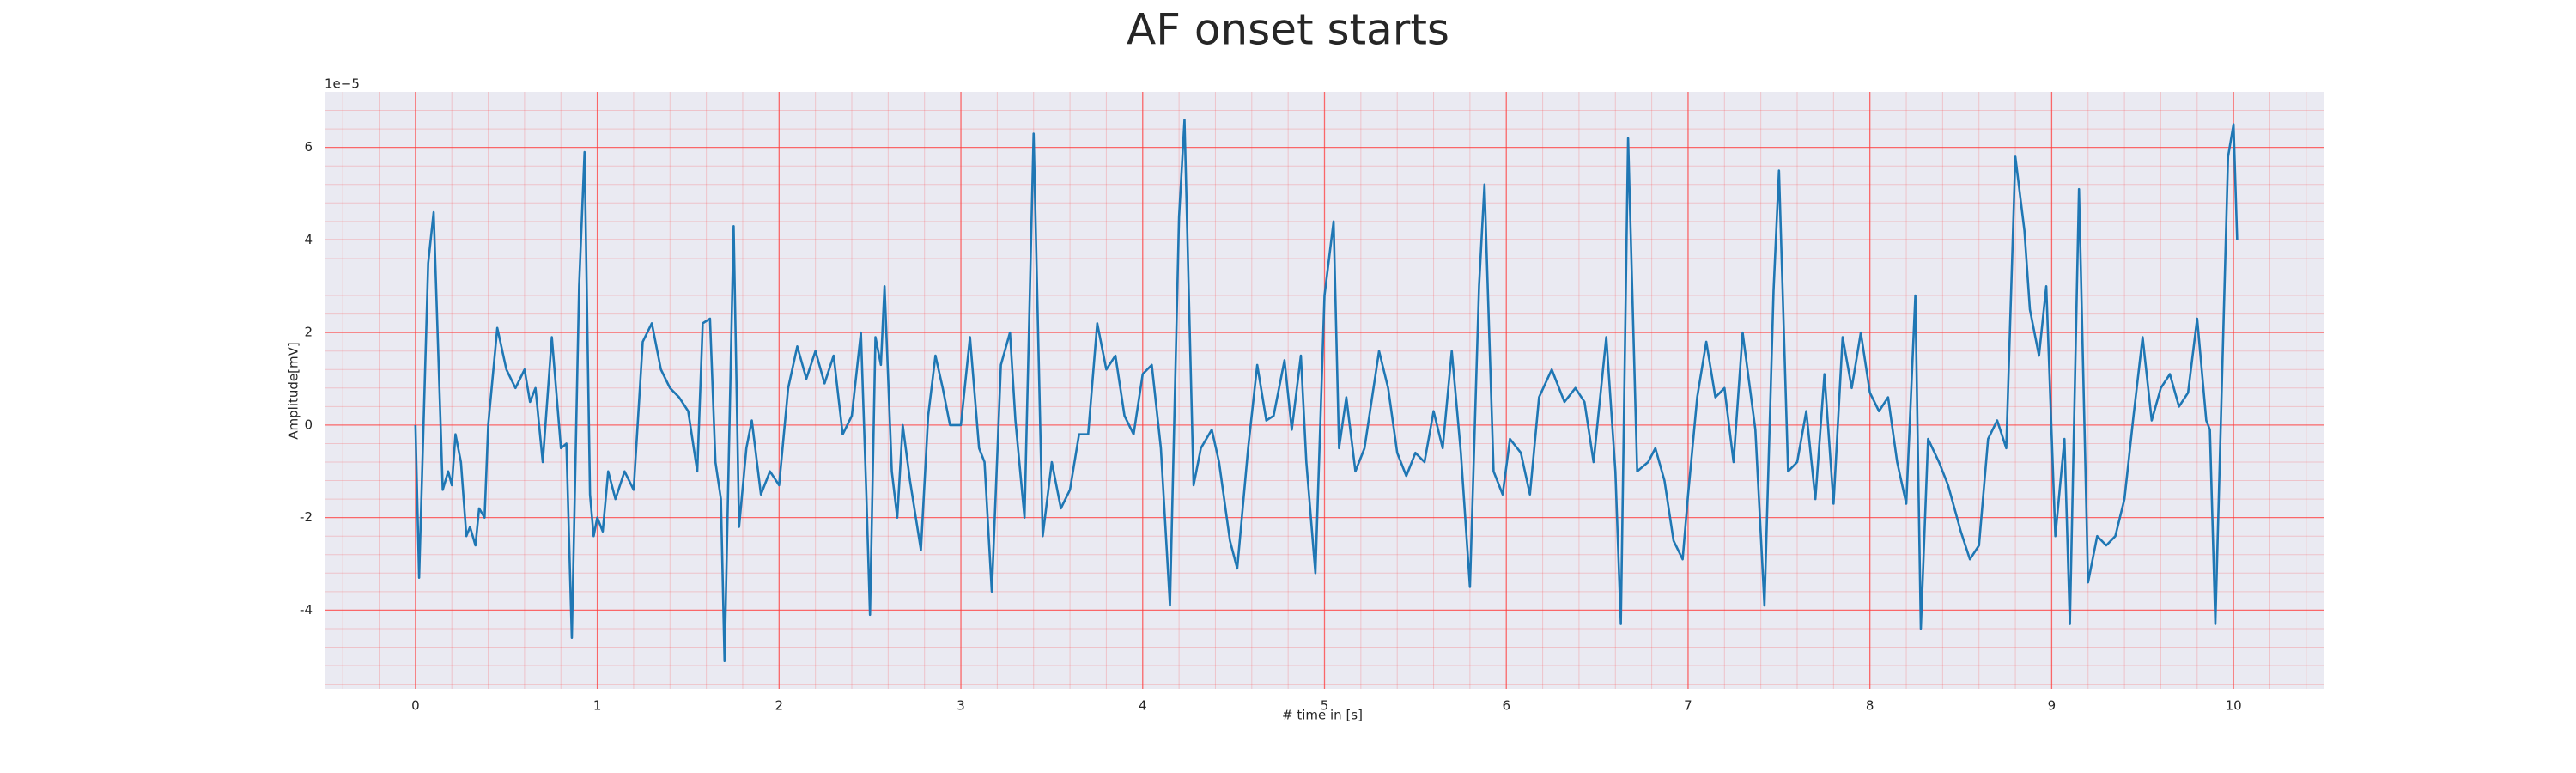 The image size is (2576, 773). Describe the element at coordinates (1288, 30) in the screenshot. I see `chart-title: AF onset starts` at that location.